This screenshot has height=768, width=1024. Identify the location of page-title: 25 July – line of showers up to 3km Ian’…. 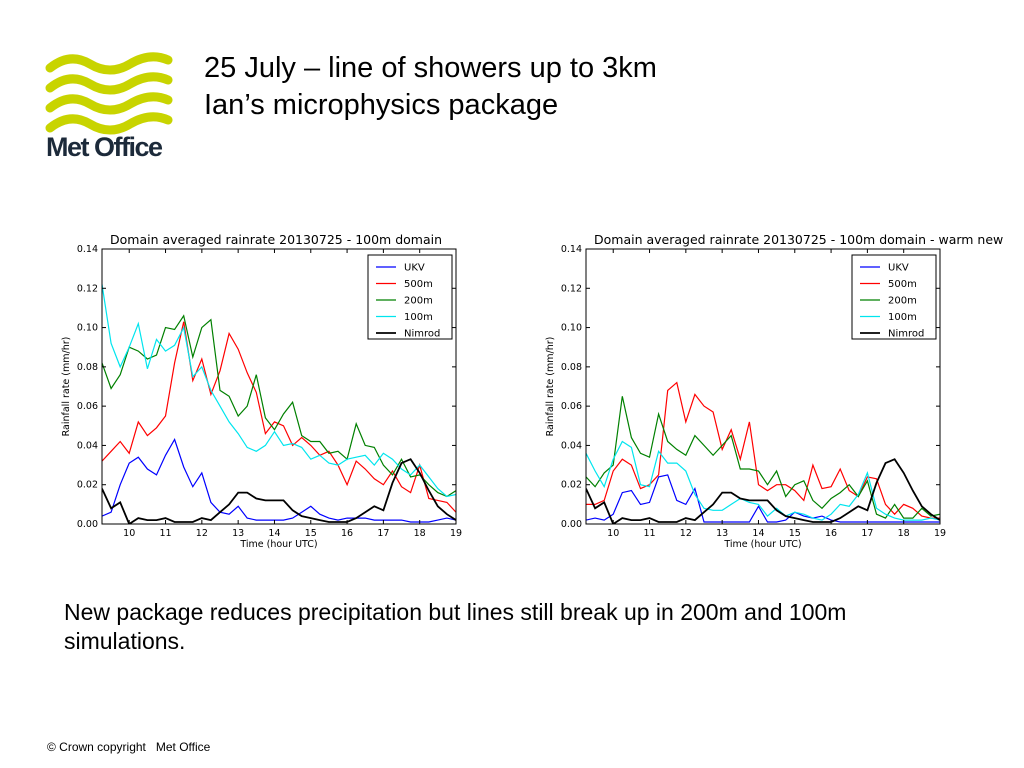
(430, 87).